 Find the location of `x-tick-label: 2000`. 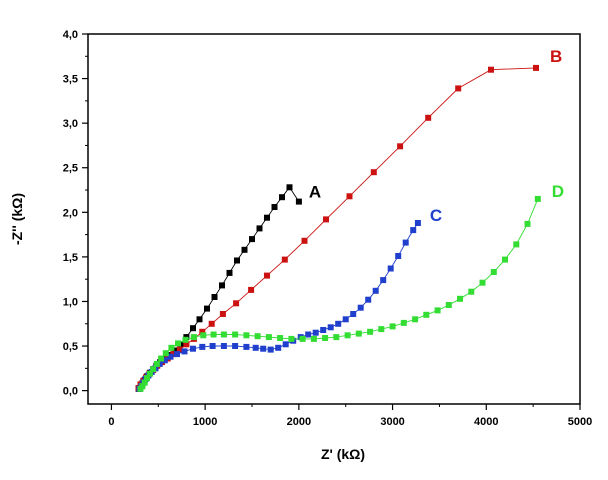

x-tick-label: 2000 is located at coordinates (299, 422).